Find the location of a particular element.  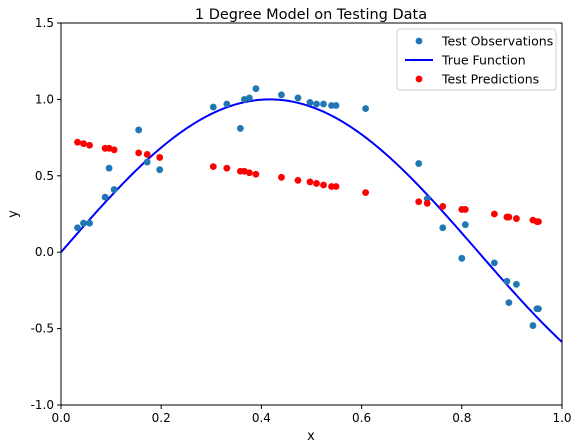

legend-box is located at coordinates (476, 59).